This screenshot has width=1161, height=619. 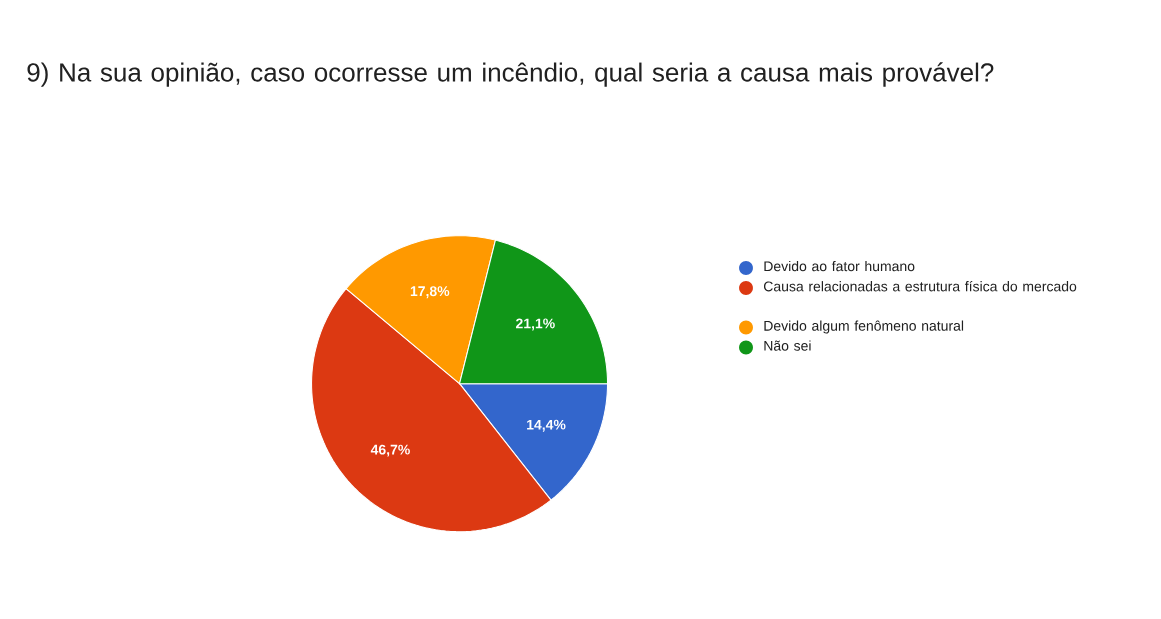 I want to click on legend-label: Causa relacionadas a estrutura física do mercado, so click(x=920, y=286).